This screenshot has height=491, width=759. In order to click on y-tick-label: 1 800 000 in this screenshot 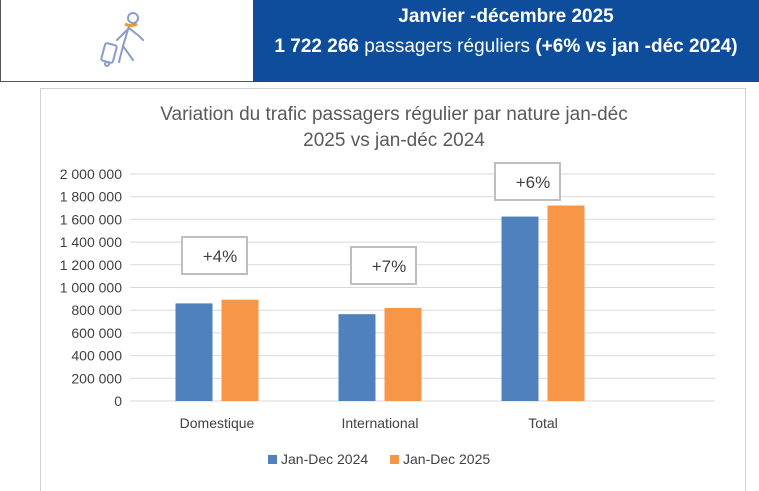, I will do `click(91, 197)`.